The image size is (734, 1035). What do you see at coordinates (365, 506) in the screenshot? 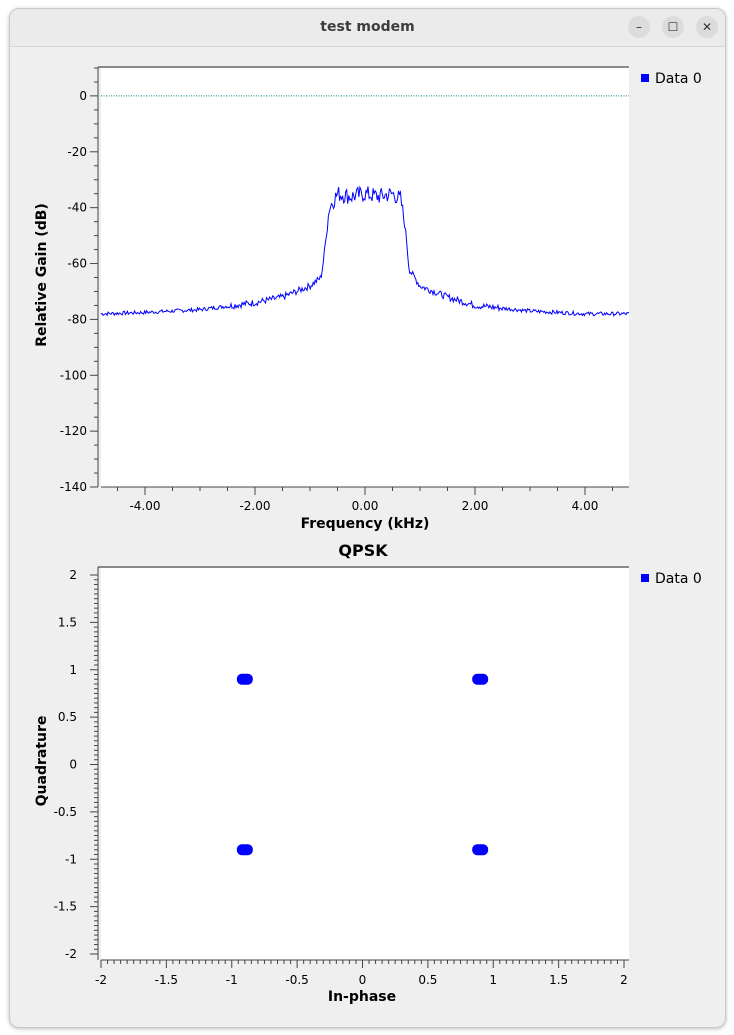
I see `x-tick-label: 0.00` at bounding box center [365, 506].